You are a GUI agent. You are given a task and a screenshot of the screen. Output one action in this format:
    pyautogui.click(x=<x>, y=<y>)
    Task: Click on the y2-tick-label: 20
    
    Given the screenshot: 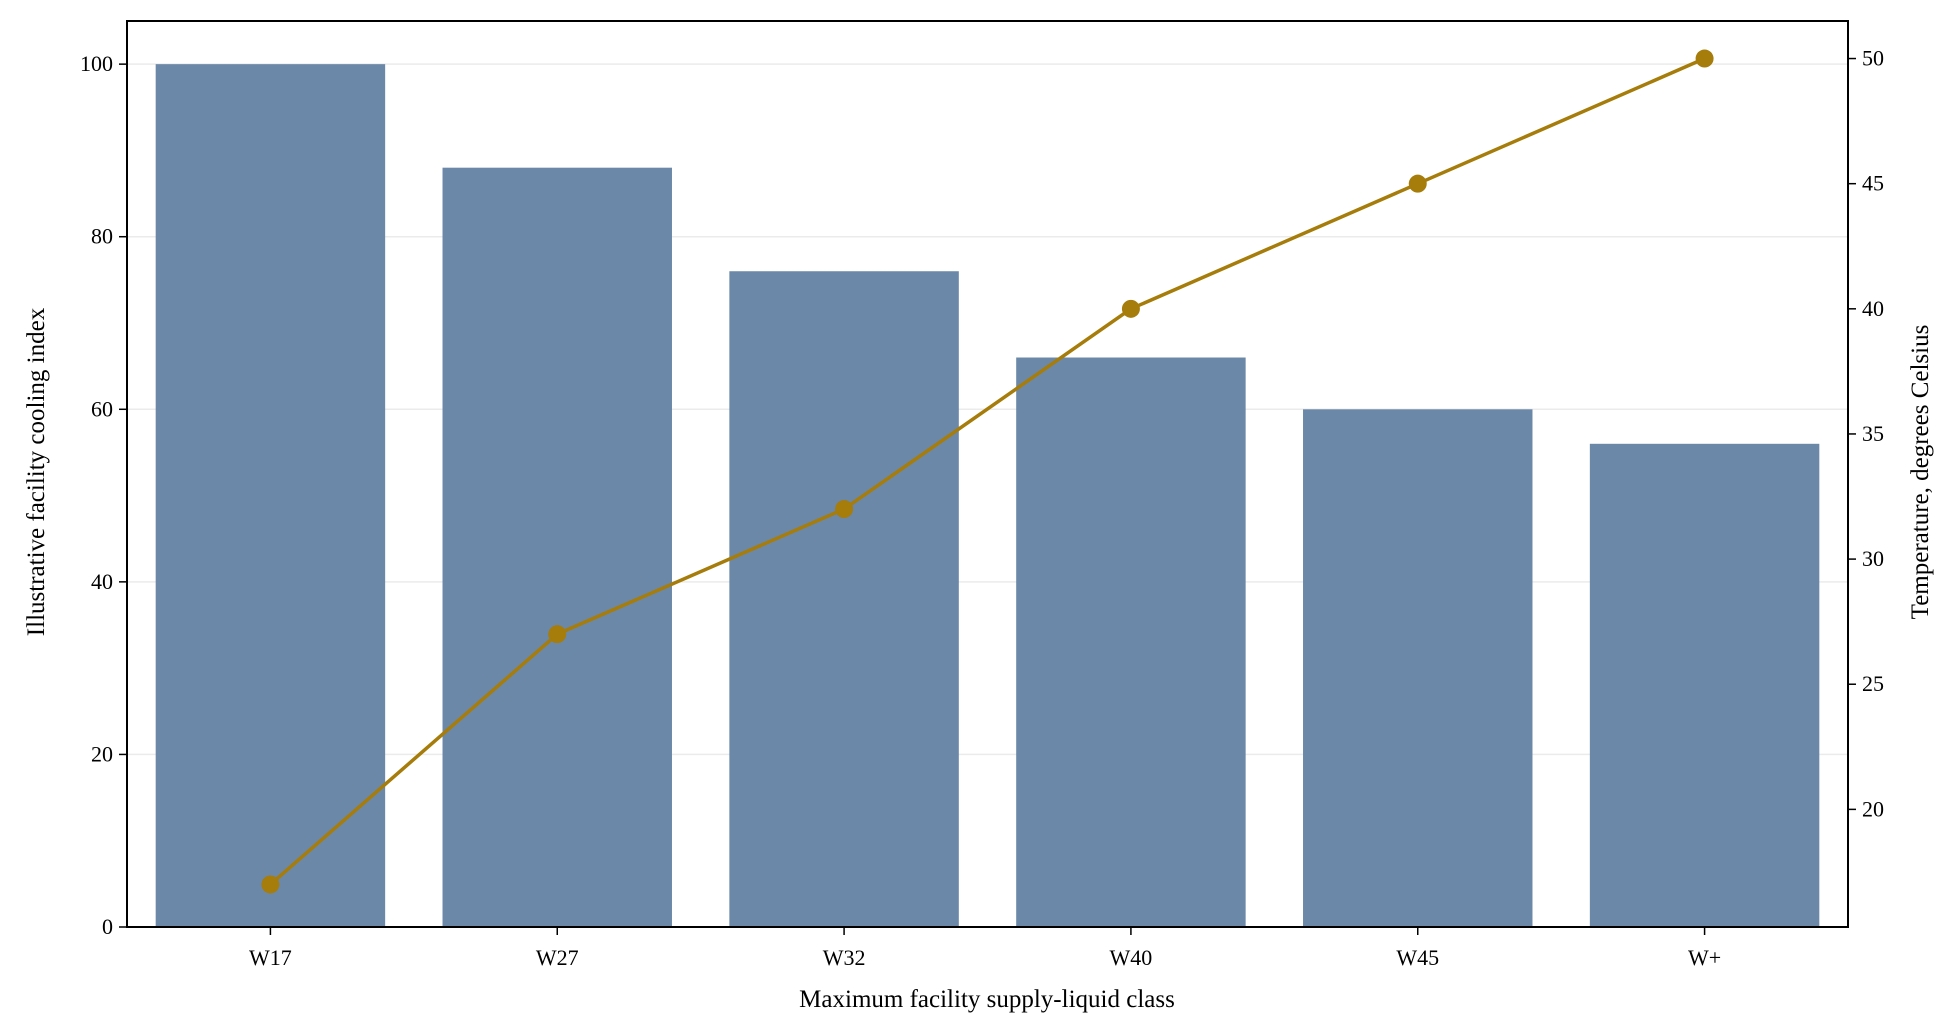 What is the action you would take?
    pyautogui.click(x=1873, y=808)
    